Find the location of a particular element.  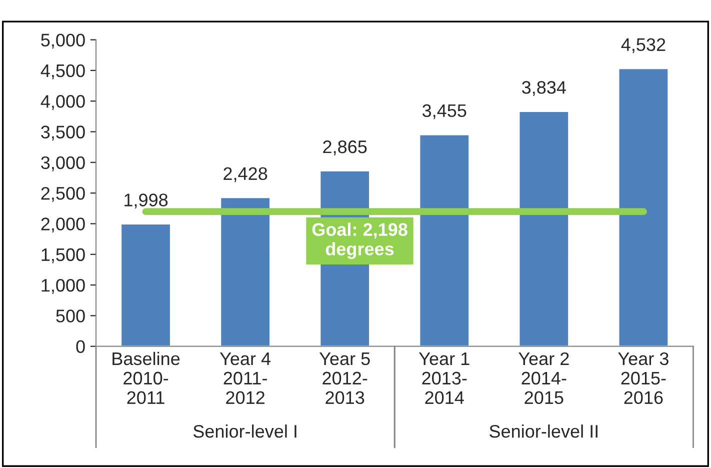

data-label: 1,998 is located at coordinates (146, 201).